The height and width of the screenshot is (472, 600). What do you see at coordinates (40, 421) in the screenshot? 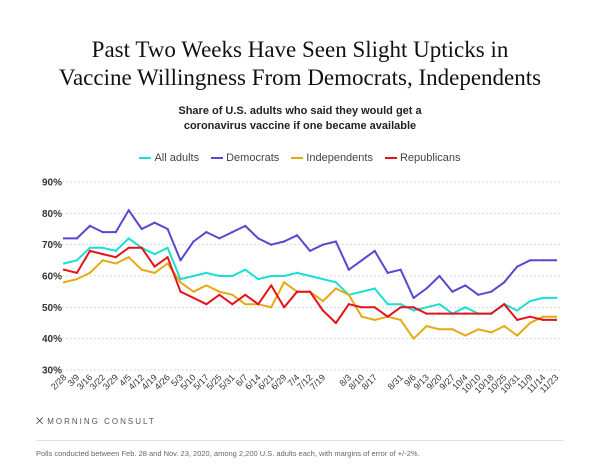
I see `morning-consult-logo-icon: ⨉` at bounding box center [40, 421].